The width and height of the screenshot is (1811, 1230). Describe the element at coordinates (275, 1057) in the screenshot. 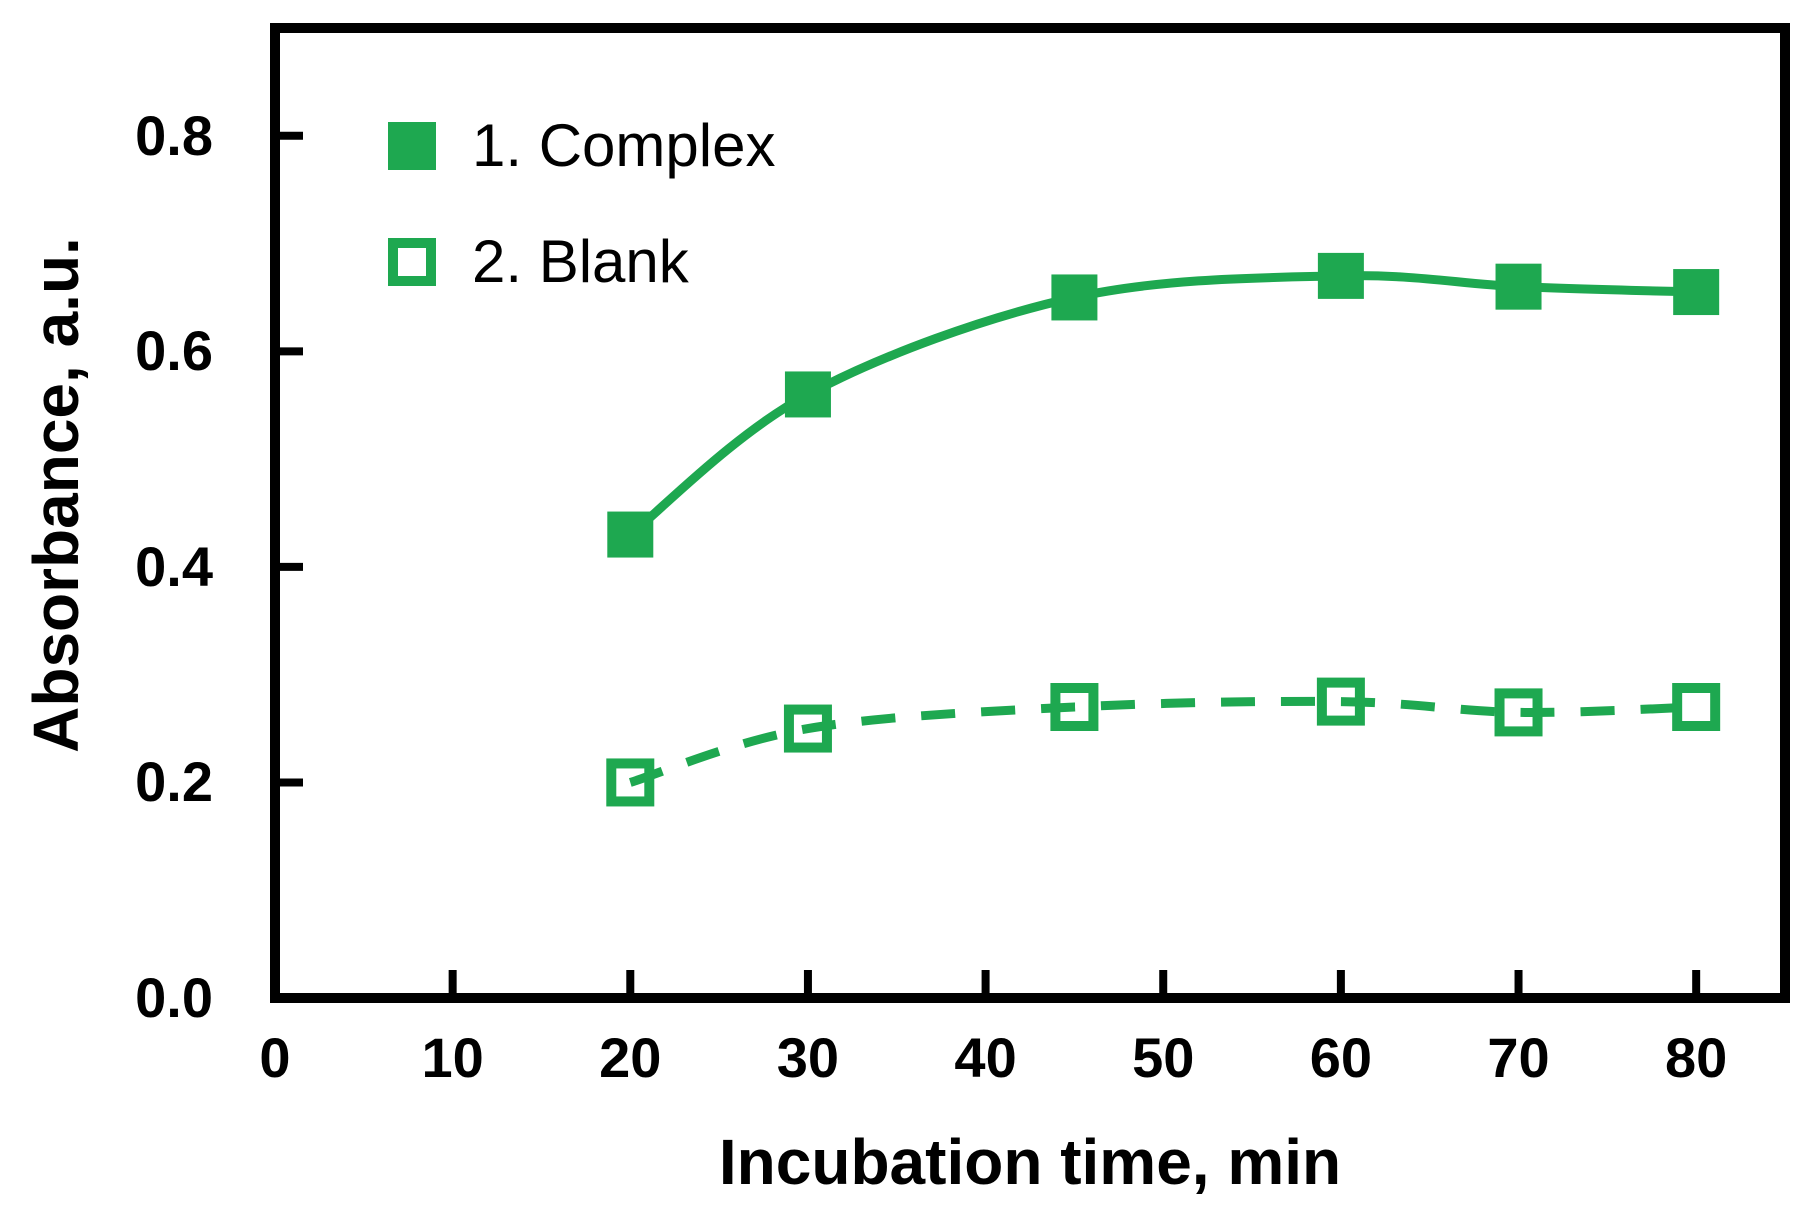

I see `x-tick-label: 0` at that location.